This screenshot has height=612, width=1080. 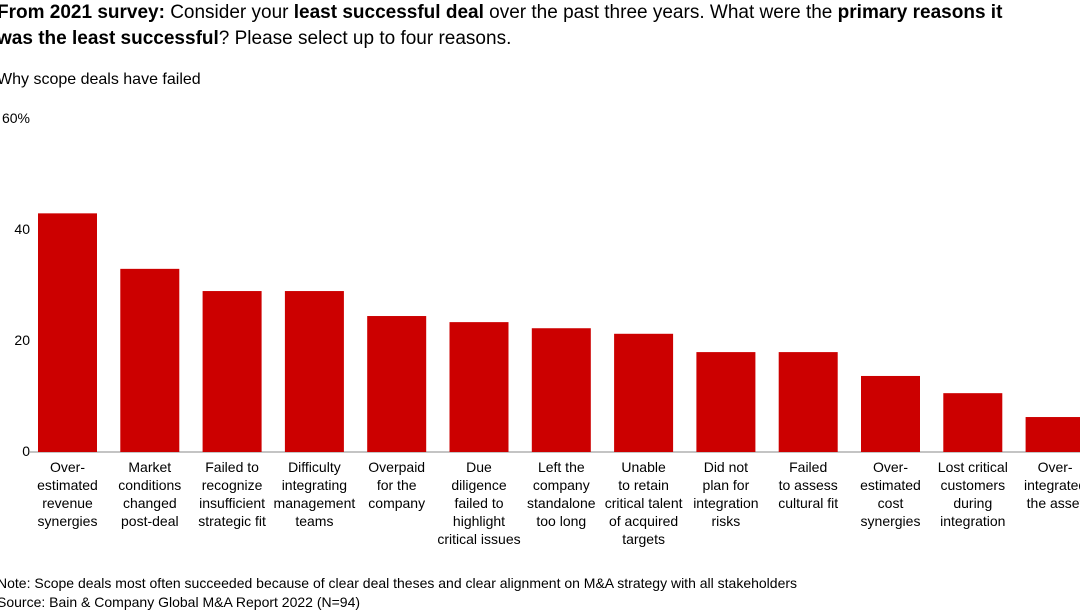 I want to click on x-tick-label: Market conditions changed post-deal, so click(x=150, y=494).